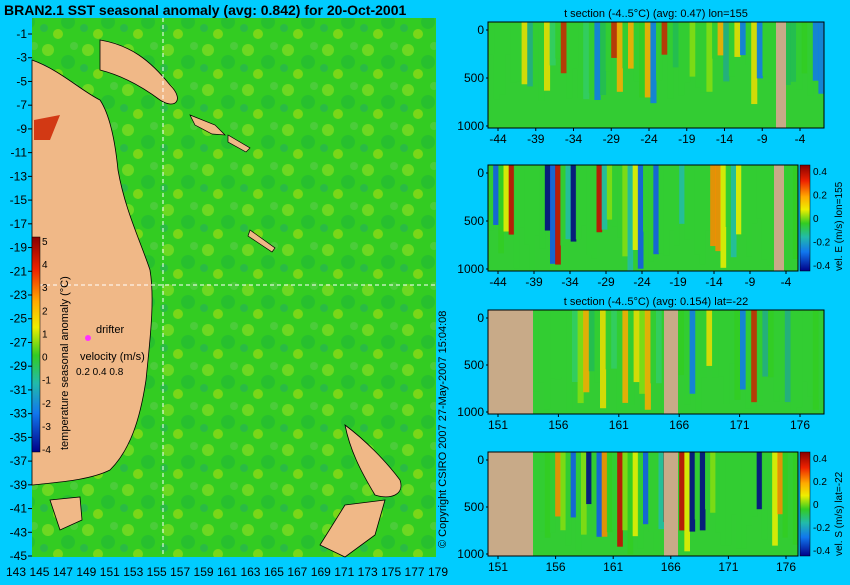  I want to click on lat-tick-label: -11, so click(19, 153).